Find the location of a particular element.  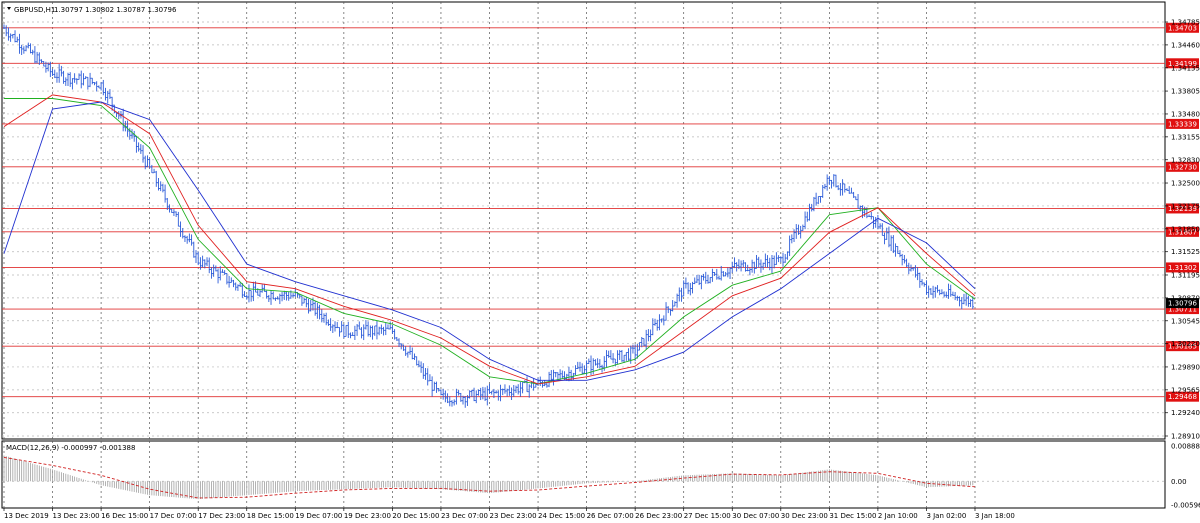

macd-tick-label: 0.00 is located at coordinates (1179, 482).